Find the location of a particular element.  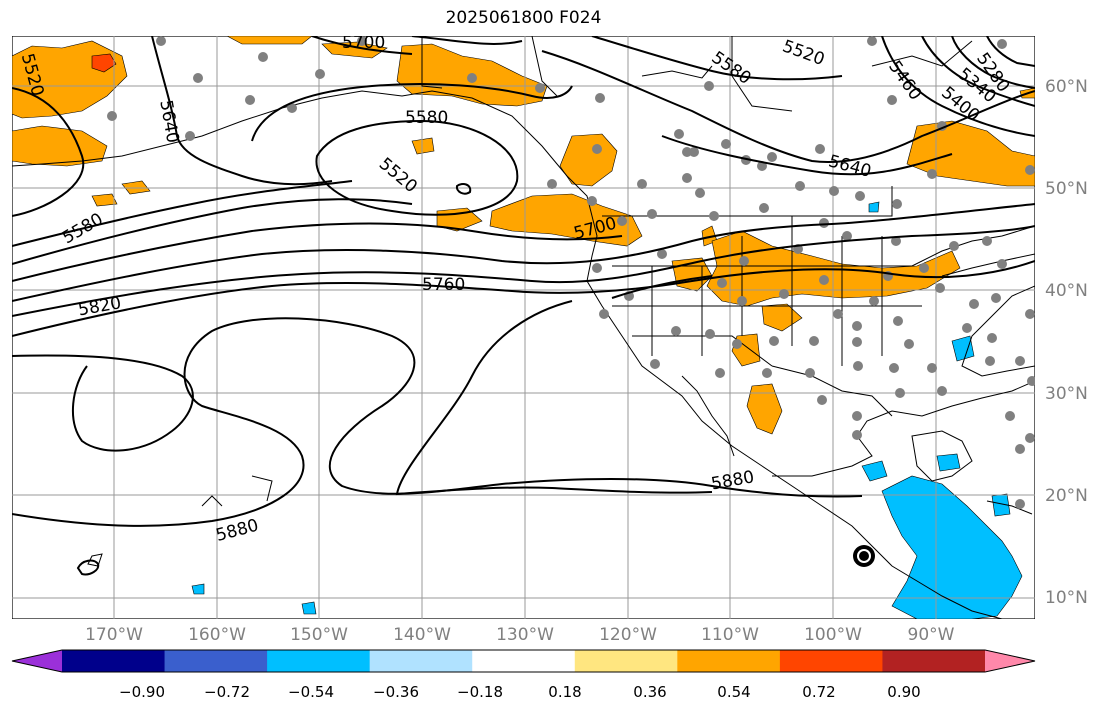

lon-label-100w: 100°W is located at coordinates (833, 635).